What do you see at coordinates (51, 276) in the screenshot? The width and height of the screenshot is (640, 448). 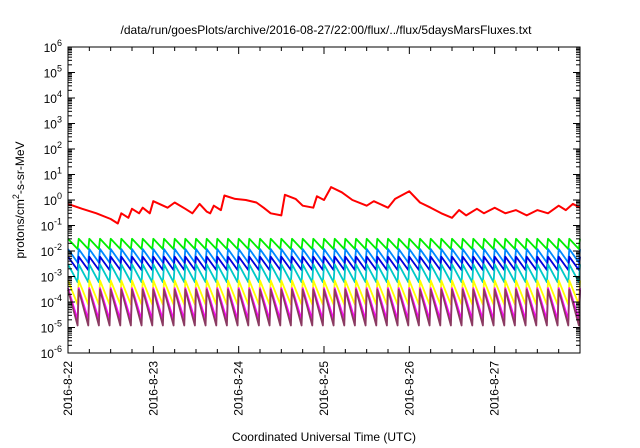 I see `y-tick-label: 10⁻³` at bounding box center [51, 276].